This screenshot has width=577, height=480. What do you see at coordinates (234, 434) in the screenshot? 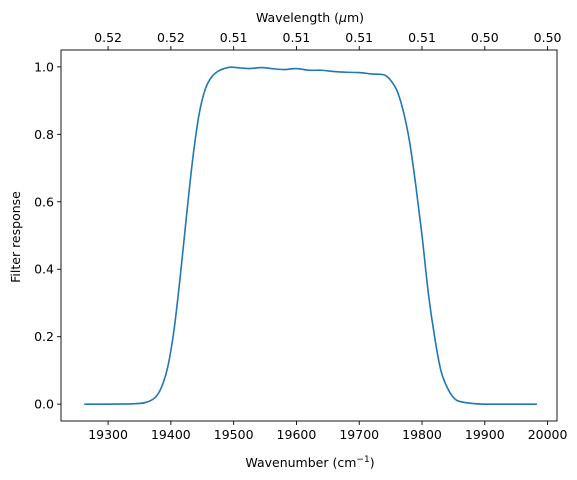
I see `x-tick-label-2: 19500` at bounding box center [234, 434].